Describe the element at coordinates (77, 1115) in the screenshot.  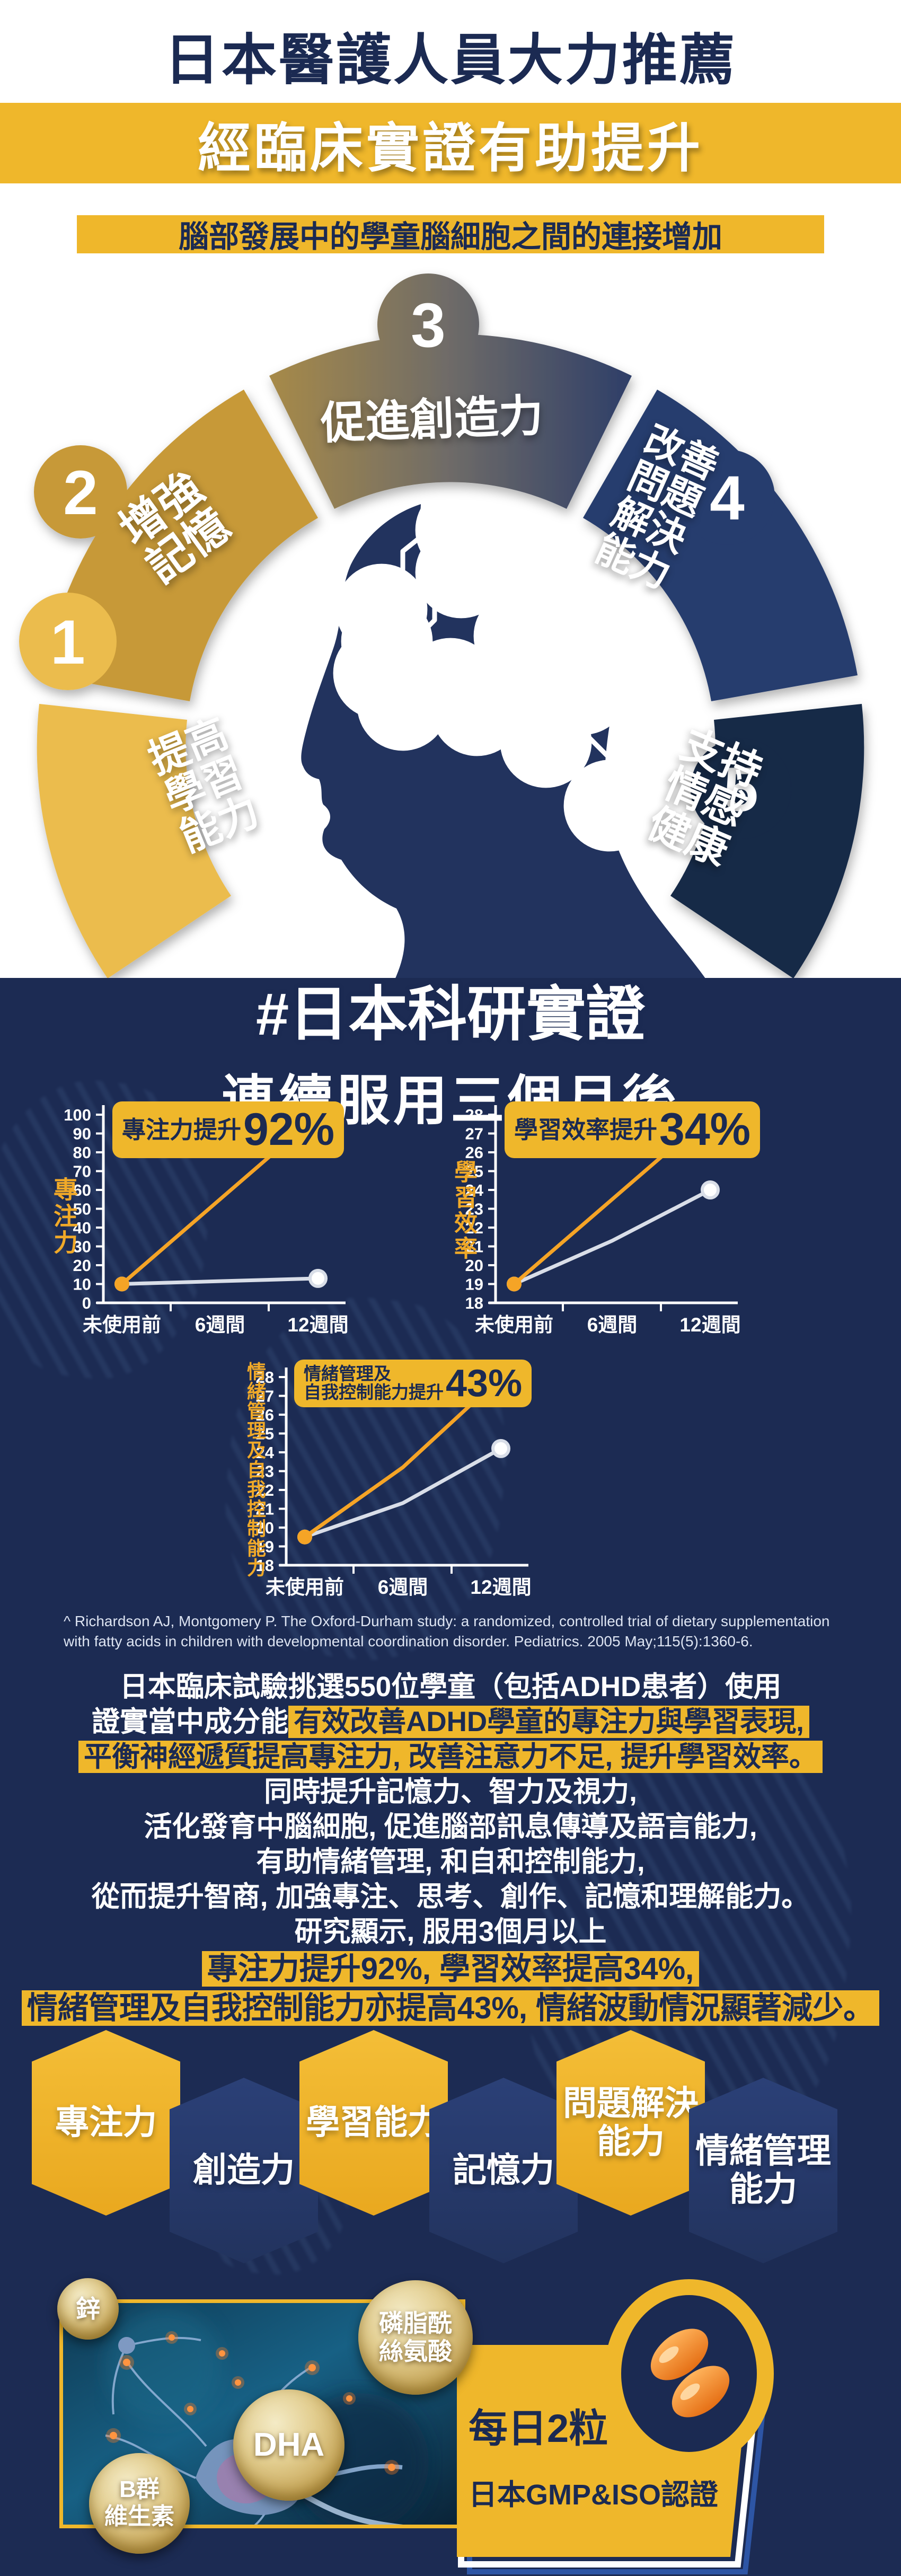
I see `svg-text: 100` at that location.